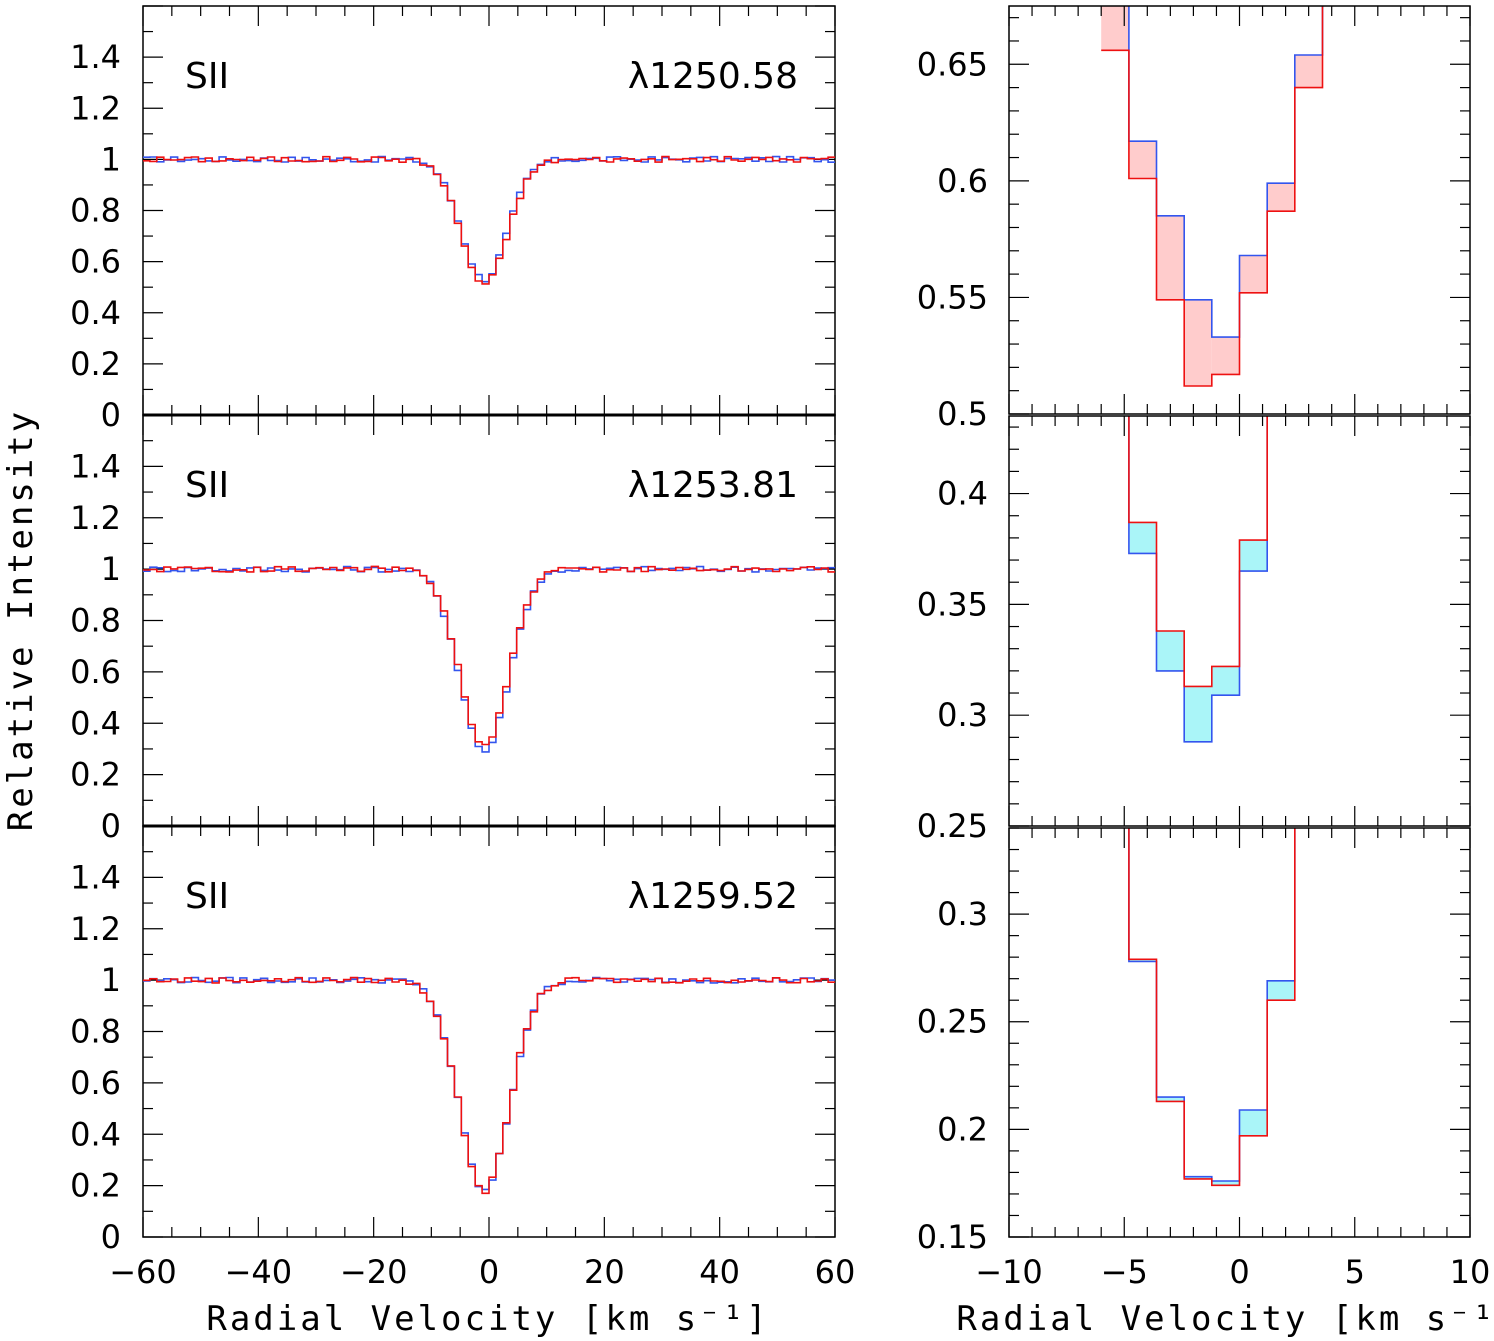 The height and width of the screenshot is (1341, 1494). I want to click on blue-zoom-line, so click(1226, 172).